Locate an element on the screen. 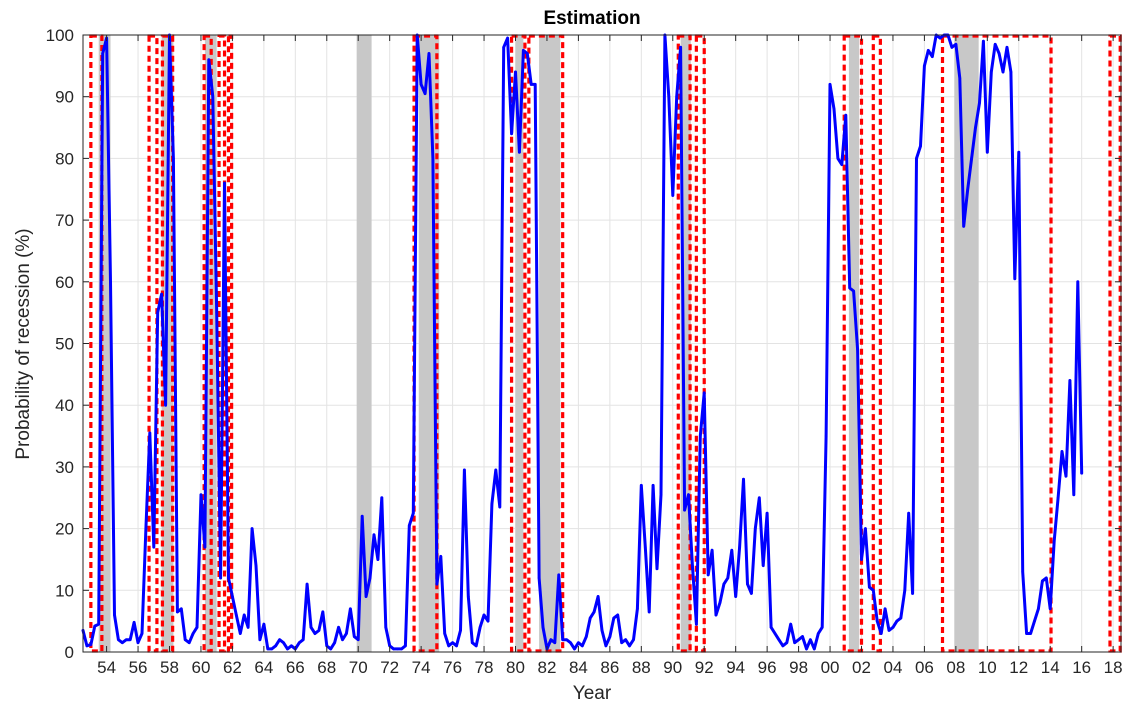 Image resolution: width=1131 pixels, height=708 pixels. y-tick-label: 80 is located at coordinates (64, 158).